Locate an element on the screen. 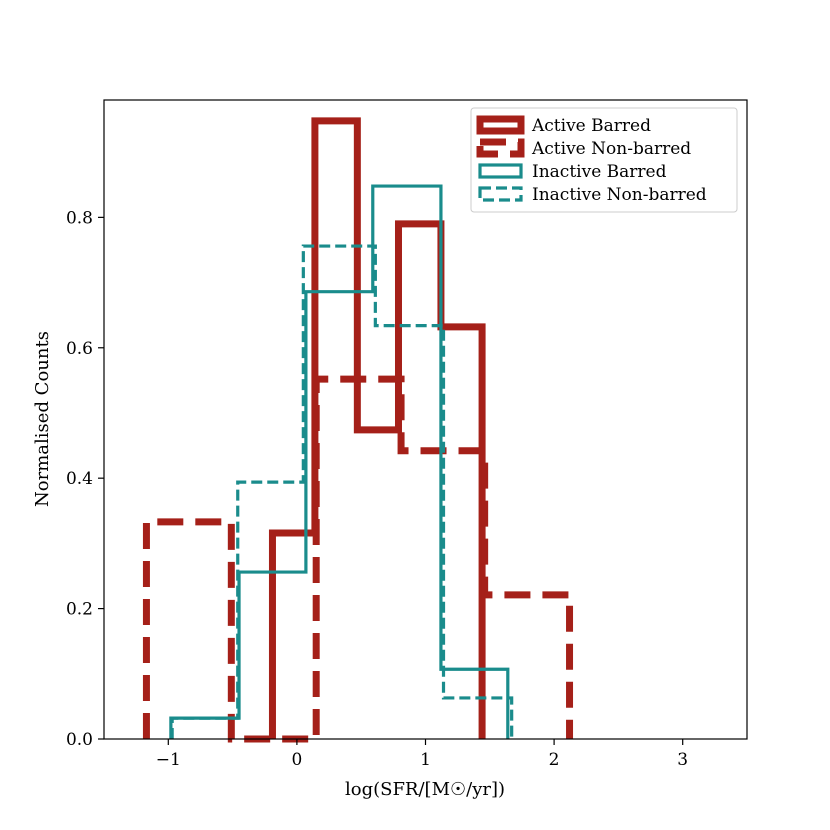 The image size is (830, 830). y-tick-label: 0.6 is located at coordinates (79, 349).